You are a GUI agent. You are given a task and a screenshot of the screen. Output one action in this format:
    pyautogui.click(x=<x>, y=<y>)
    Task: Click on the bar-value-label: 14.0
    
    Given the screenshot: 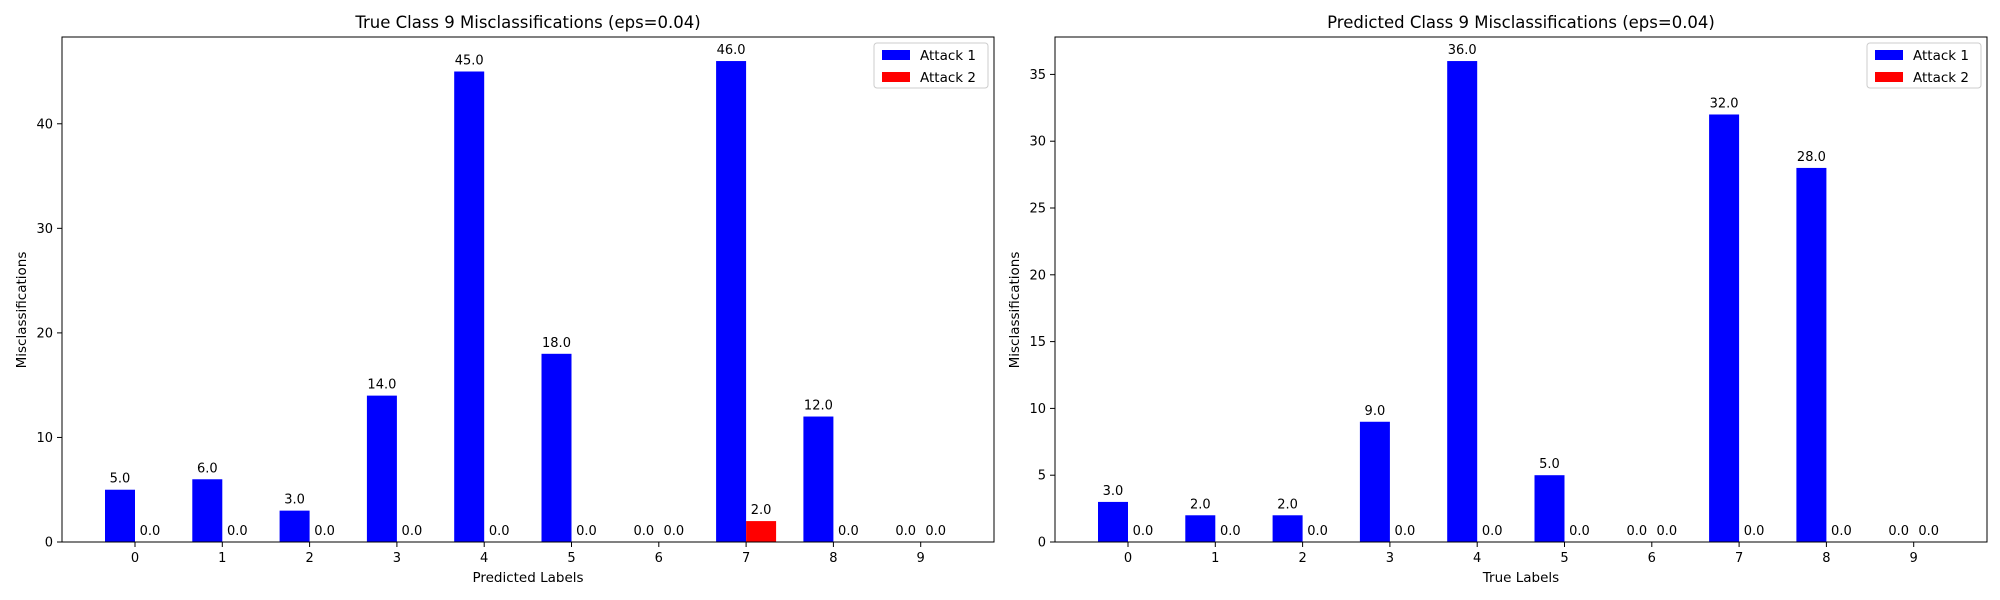 What is the action you would take?
    pyautogui.click(x=381, y=385)
    